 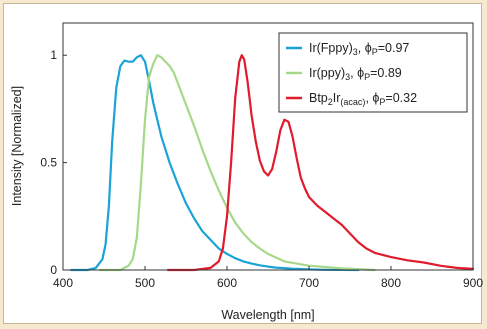 What do you see at coordinates (359, 49) in the screenshot?
I see `legend-label-ir-fppy3: Ir(Fppy)3, ϕP=0.97` at bounding box center [359, 49].